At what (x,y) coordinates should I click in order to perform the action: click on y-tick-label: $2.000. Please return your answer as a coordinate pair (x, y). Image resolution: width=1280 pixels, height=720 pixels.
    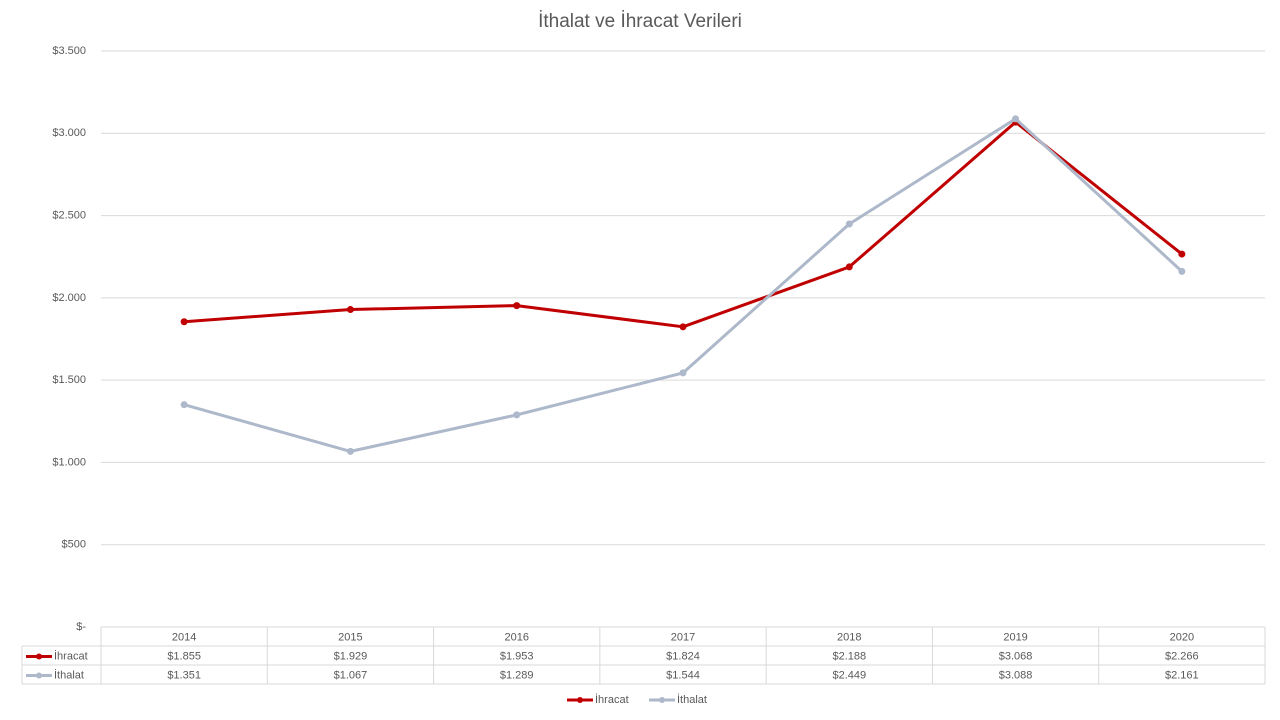
    Looking at the image, I should click on (69, 298).